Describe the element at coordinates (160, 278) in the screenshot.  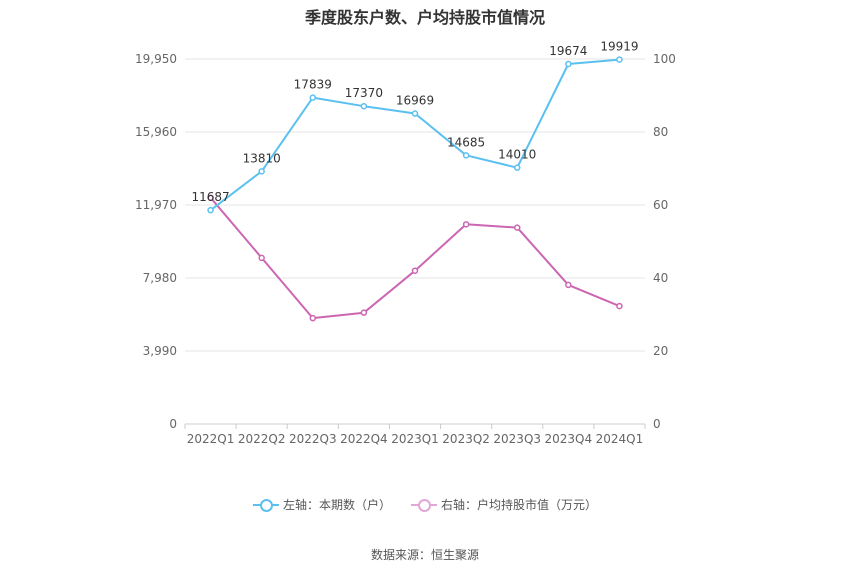
I see `left-tick-label: 7,980` at that location.